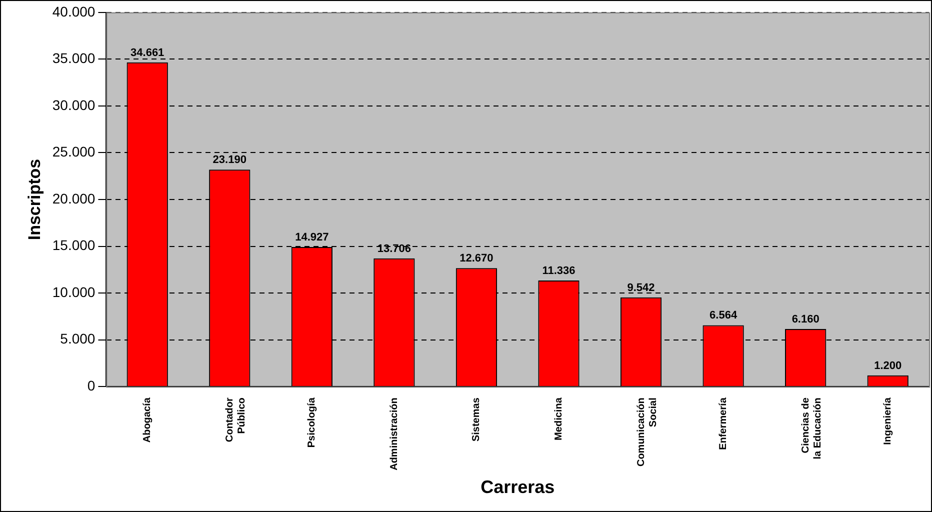 Image resolution: width=932 pixels, height=512 pixels. Describe the element at coordinates (74, 198) in the screenshot. I see `y-tick-label: 20.000` at that location.